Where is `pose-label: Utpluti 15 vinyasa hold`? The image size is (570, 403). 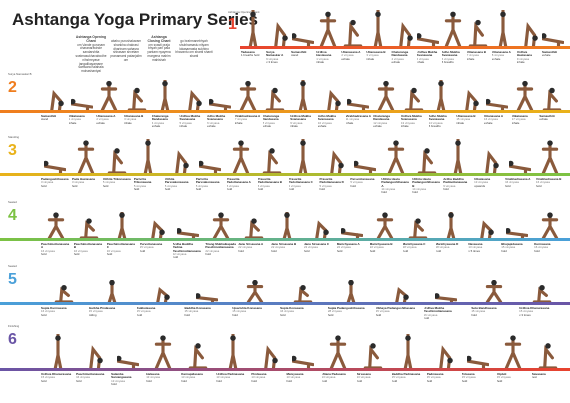 pose-label: Utpluti 15 vinyasa hold is located at coordinates (513, 378).